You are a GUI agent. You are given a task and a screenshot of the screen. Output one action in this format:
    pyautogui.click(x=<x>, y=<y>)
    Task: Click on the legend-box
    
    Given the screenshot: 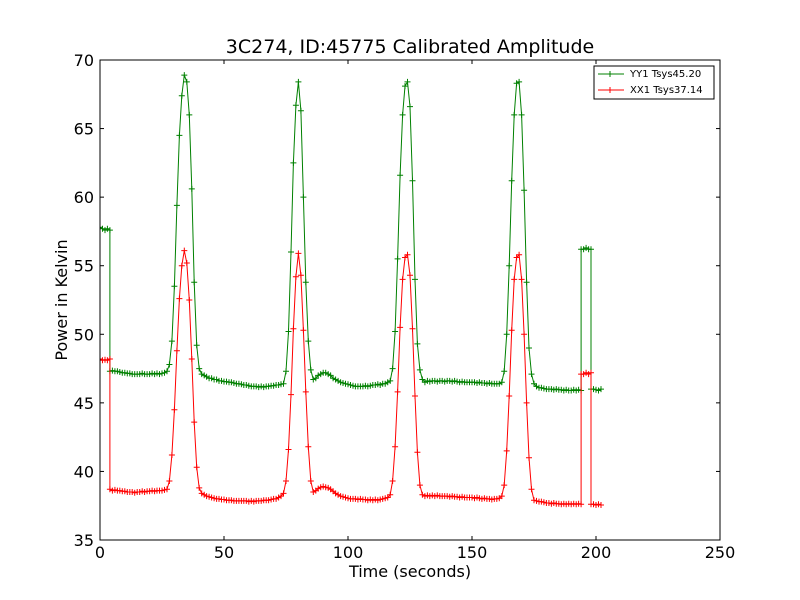 What is the action you would take?
    pyautogui.click(x=654, y=82)
    